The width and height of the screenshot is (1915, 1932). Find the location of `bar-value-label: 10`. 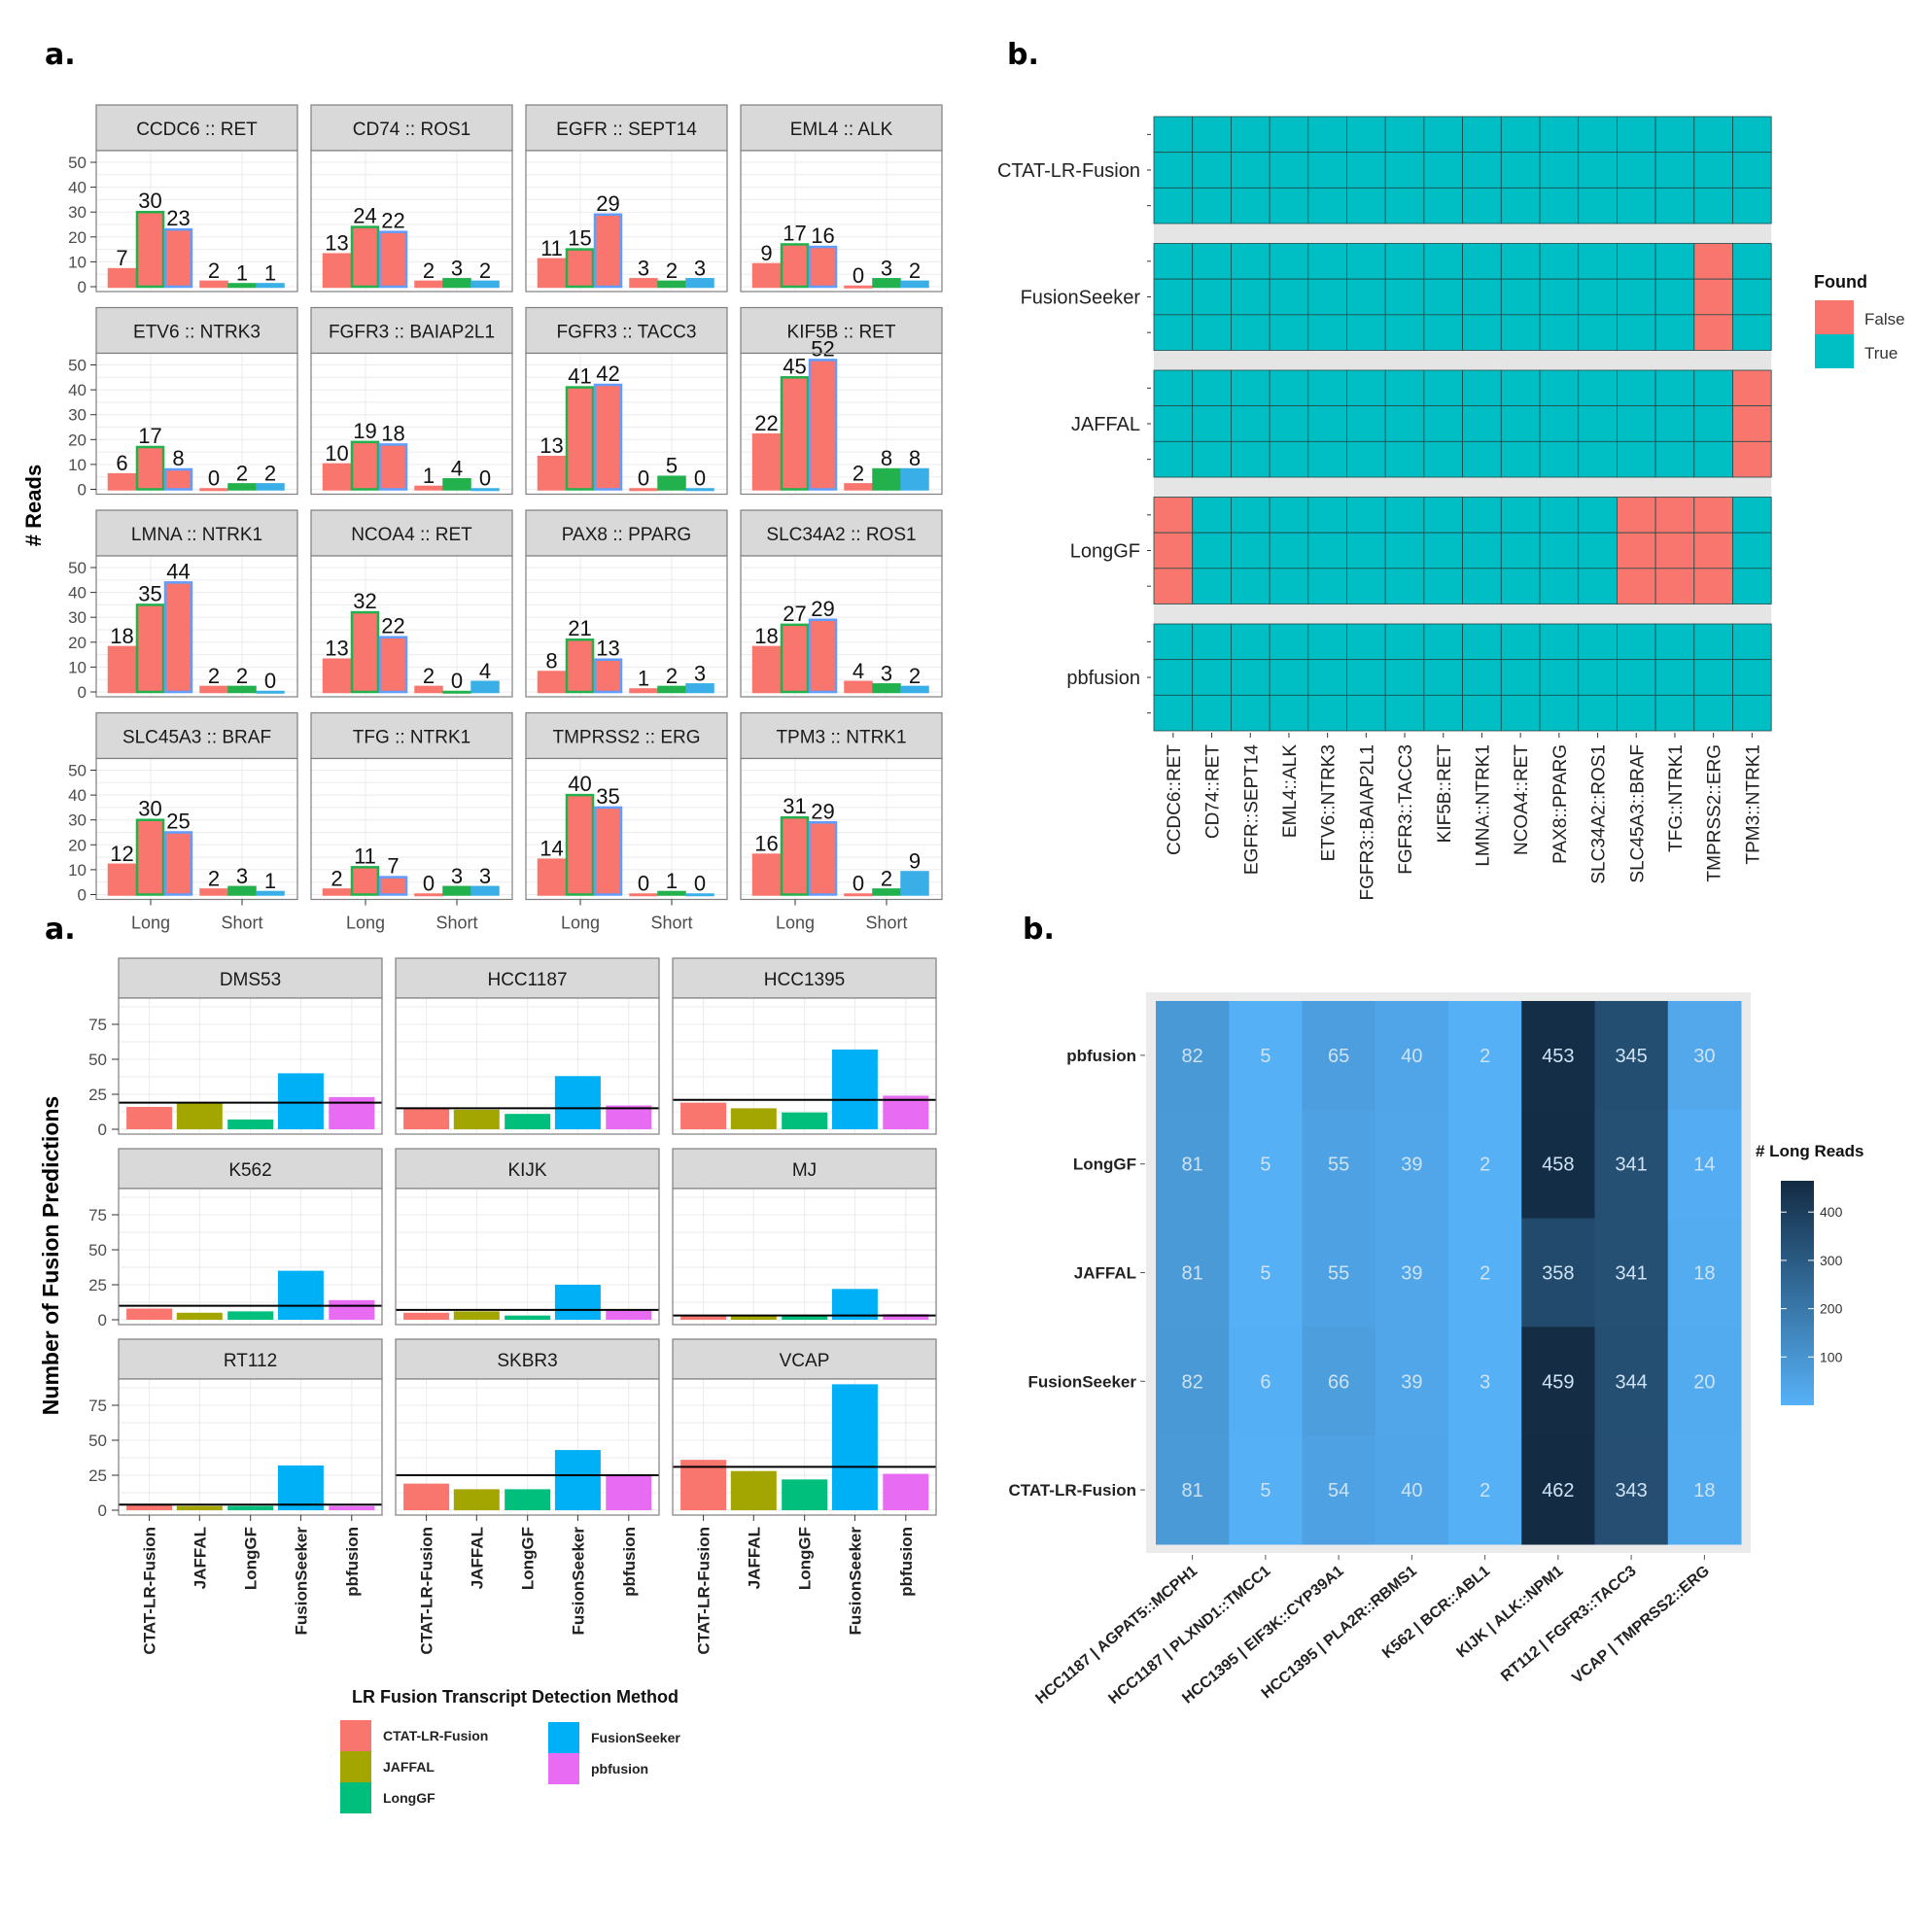

bar-value-label: 10 is located at coordinates (336, 453).